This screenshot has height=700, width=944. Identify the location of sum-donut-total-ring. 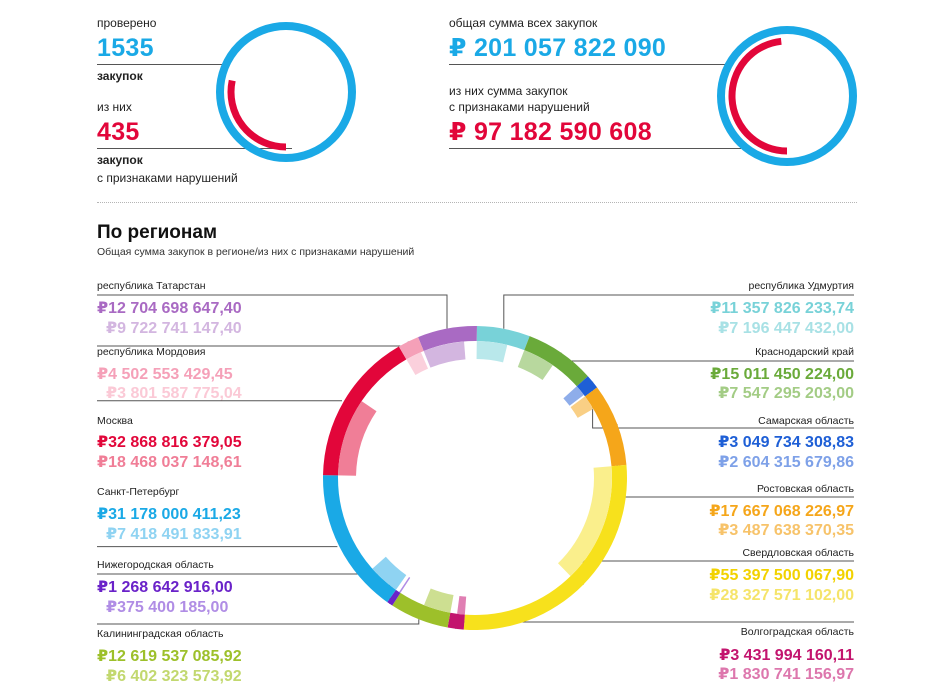
(787, 96).